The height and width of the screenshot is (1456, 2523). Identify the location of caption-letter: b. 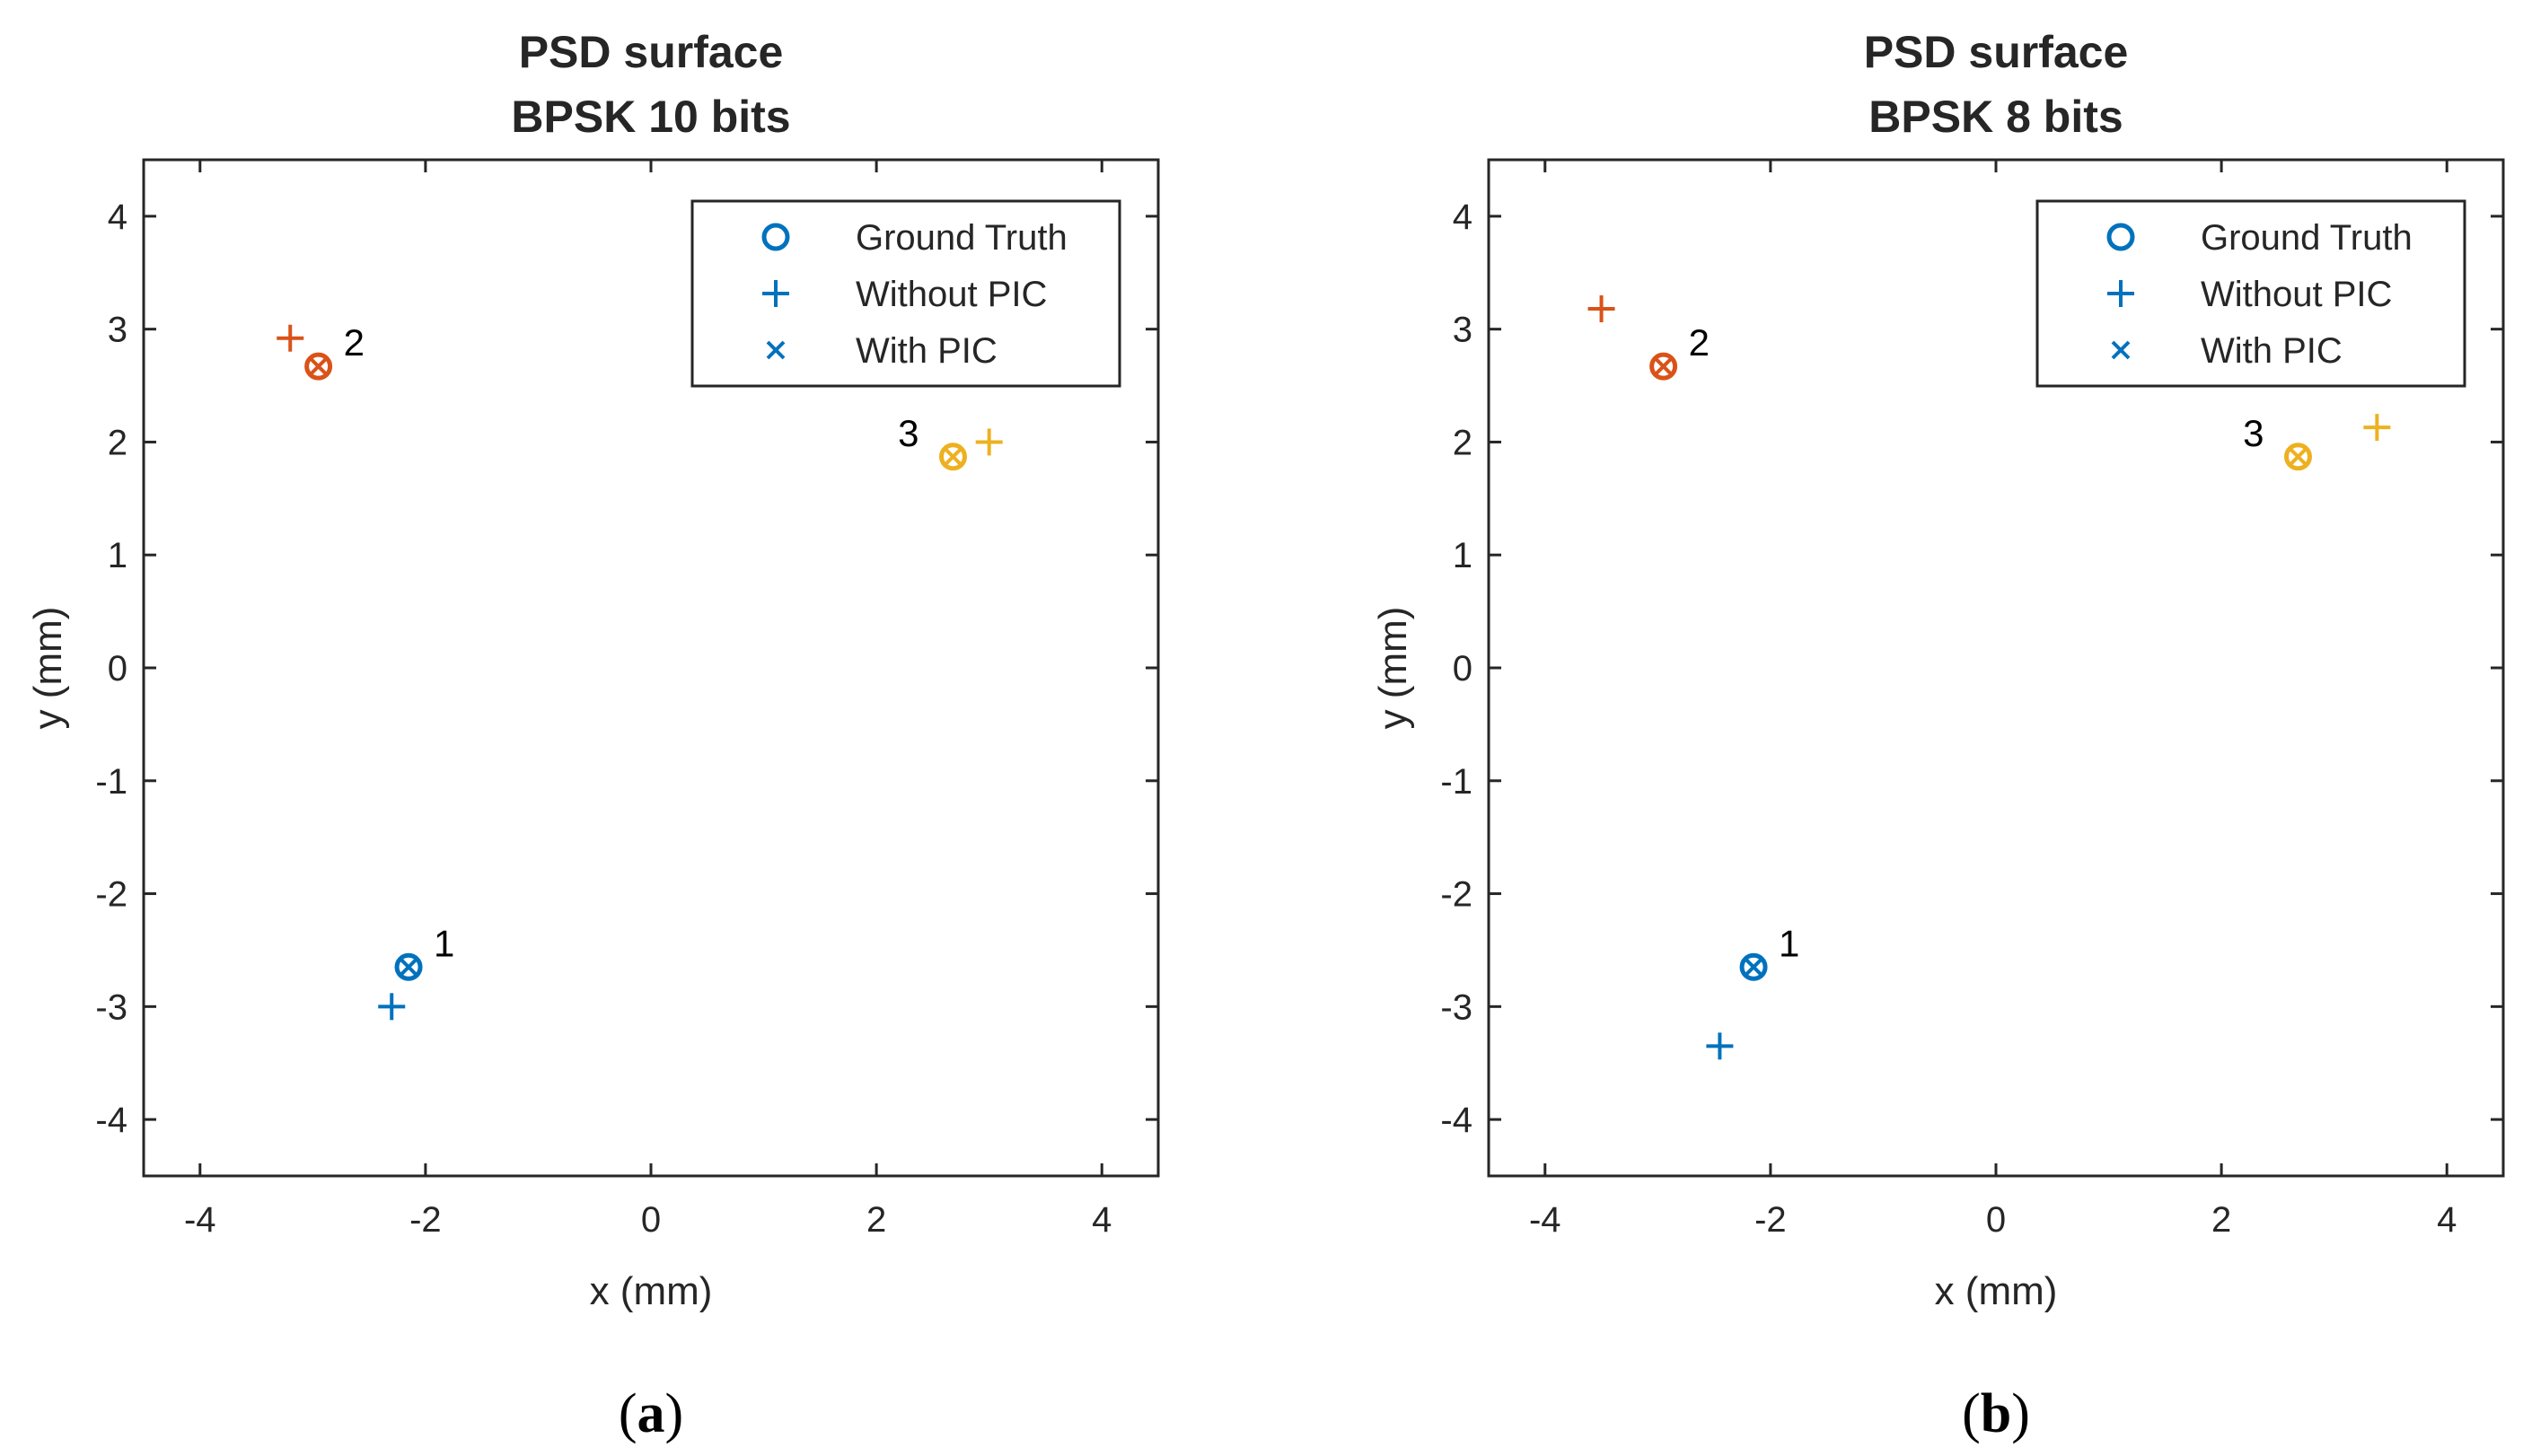
(1996, 1413).